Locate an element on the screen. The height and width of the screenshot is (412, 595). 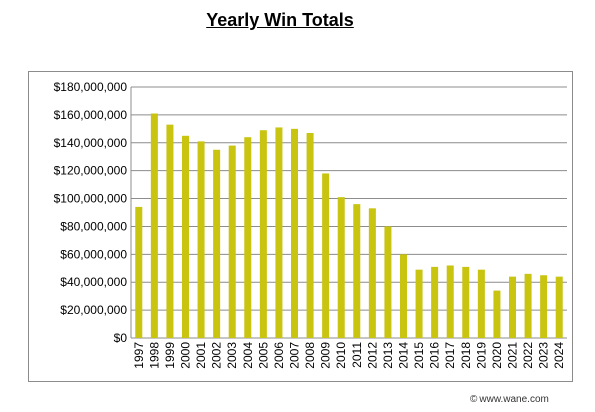
x-tick-label: 1999 is located at coordinates (170, 355).